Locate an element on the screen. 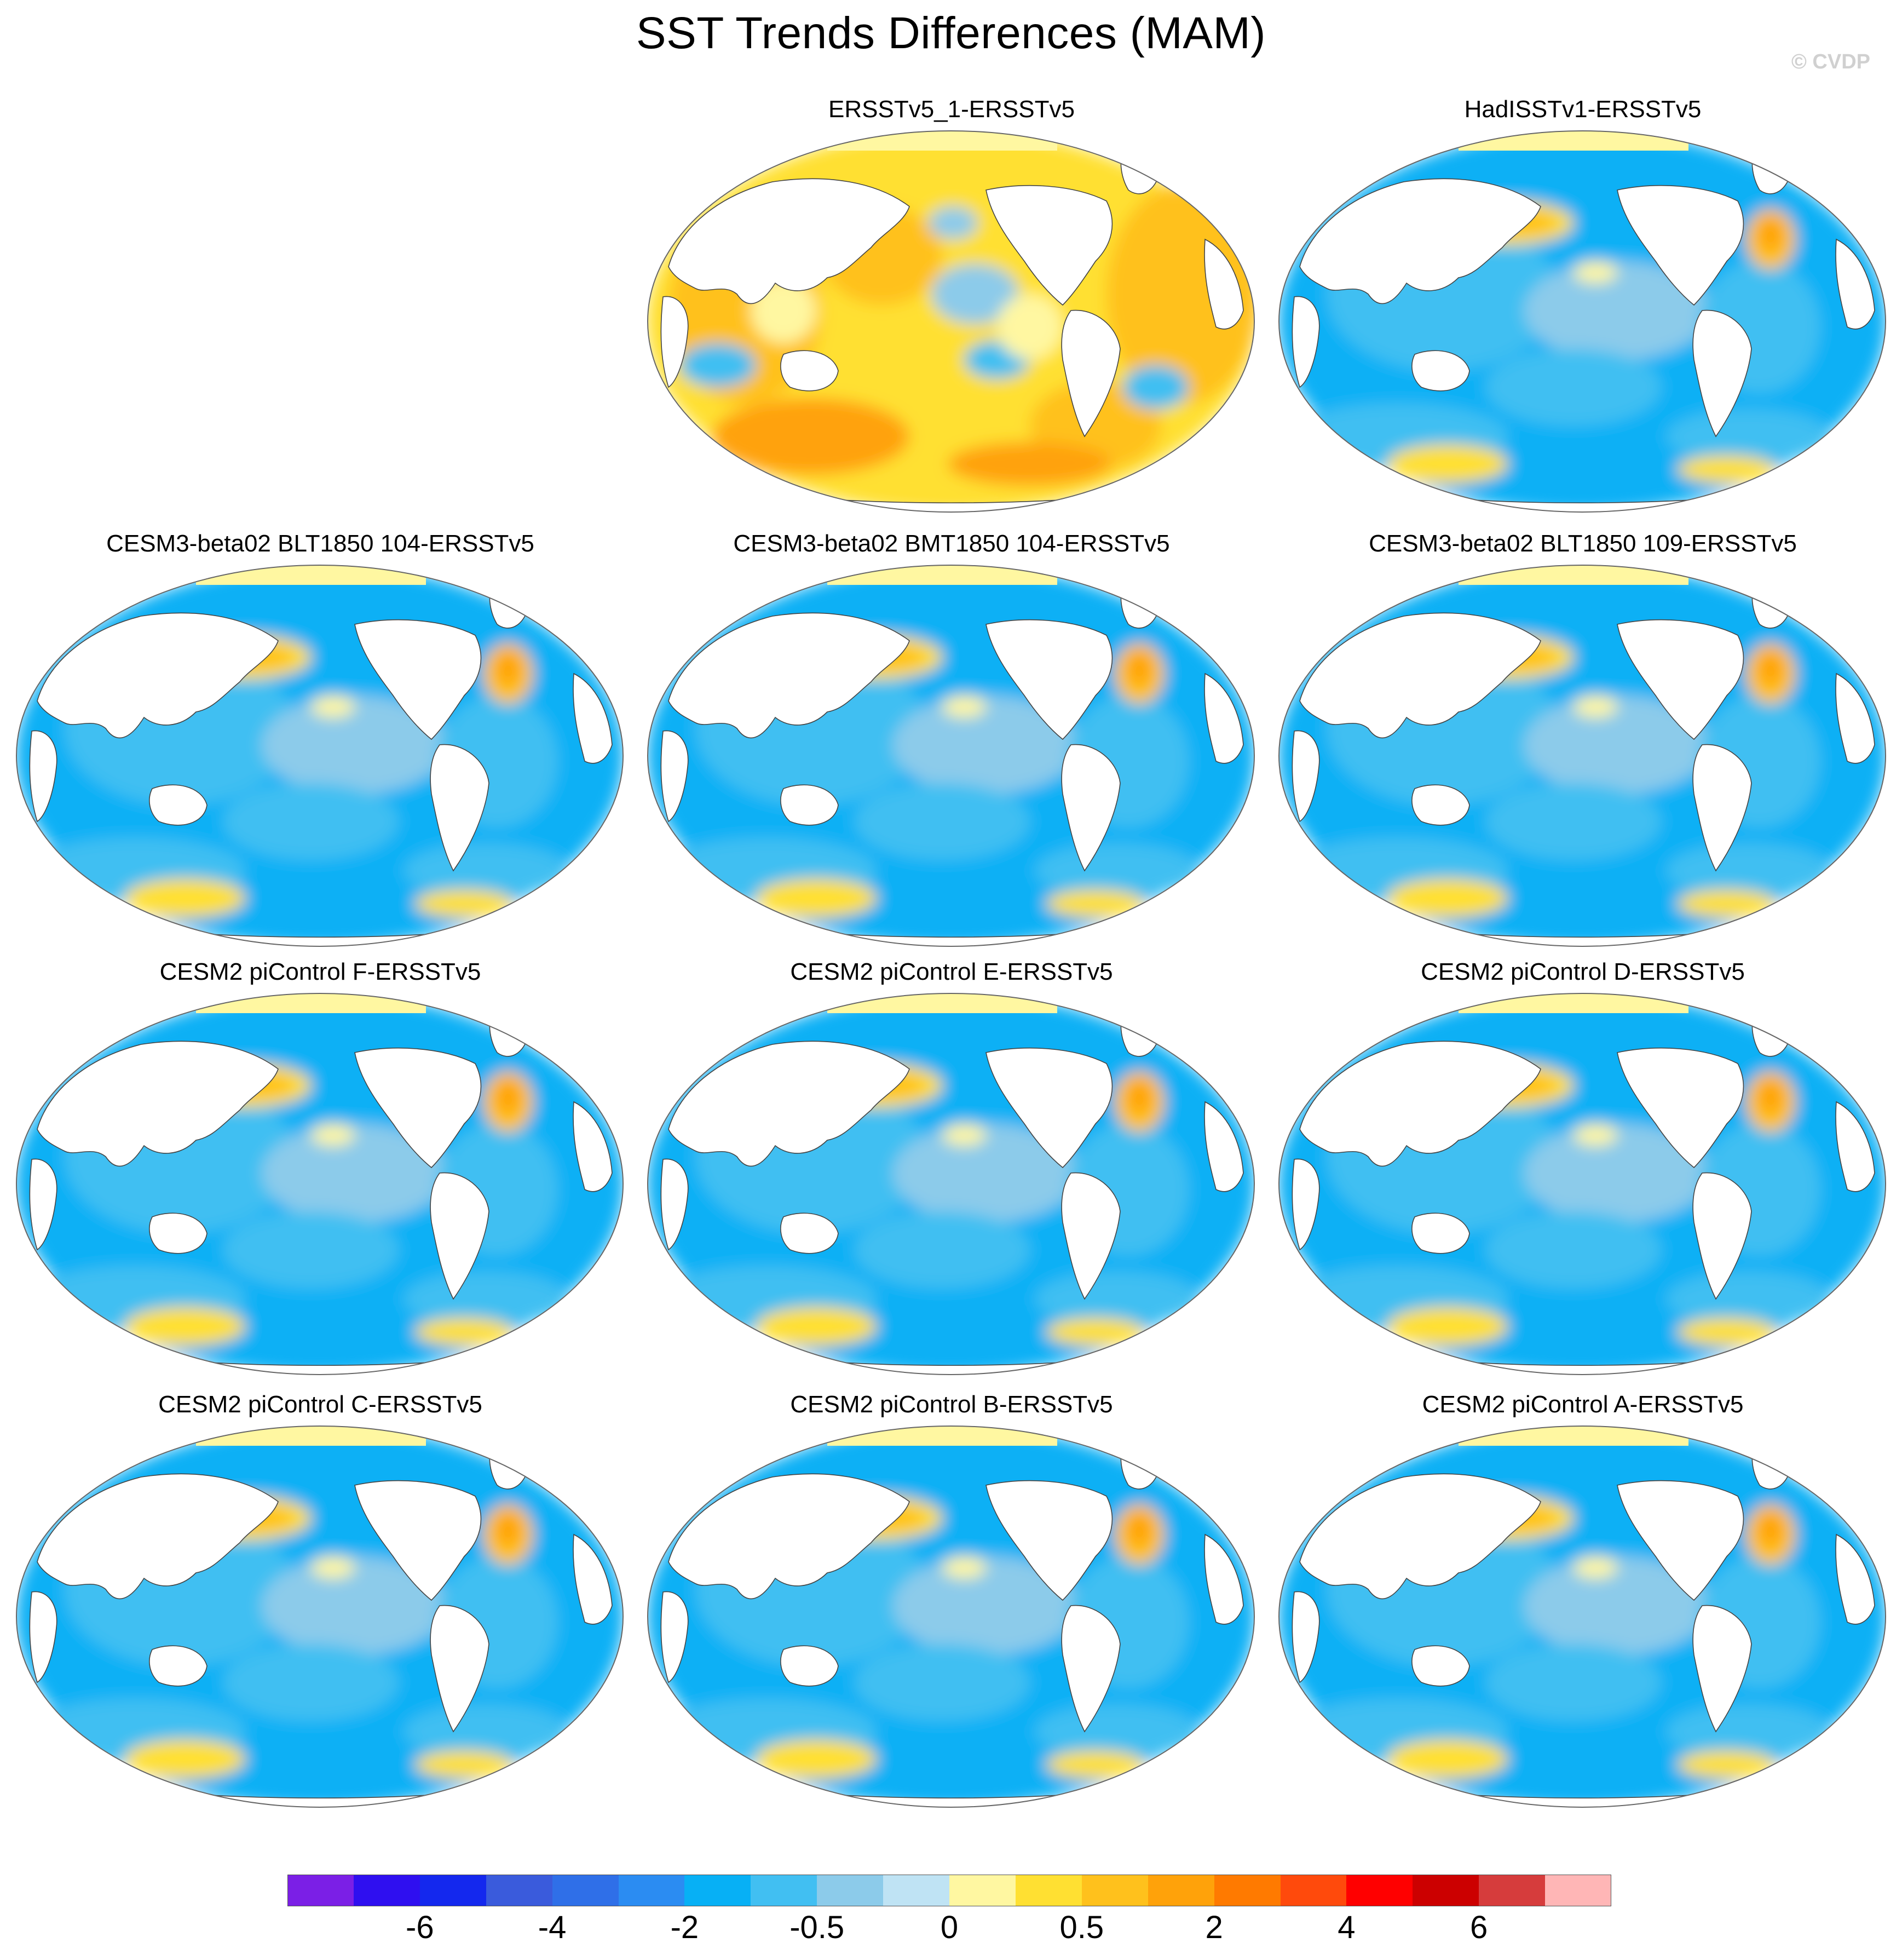 The image size is (1902, 1960). map-panel-title: ERSSTv5_1-ERSSTv5 is located at coordinates (951, 109).